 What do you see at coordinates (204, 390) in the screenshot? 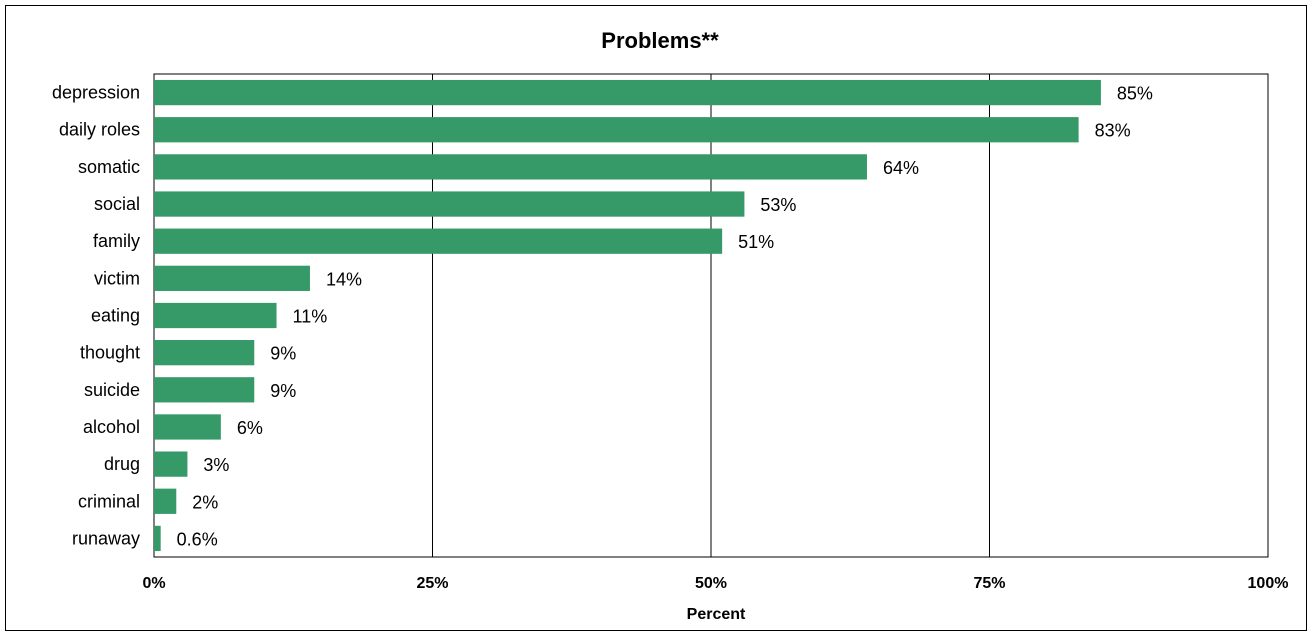
I see `bar-suicide` at bounding box center [204, 390].